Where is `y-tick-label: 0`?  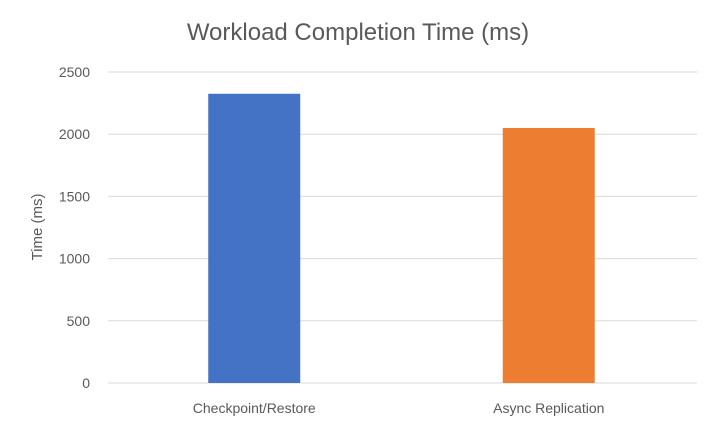
y-tick-label: 0 is located at coordinates (86, 383).